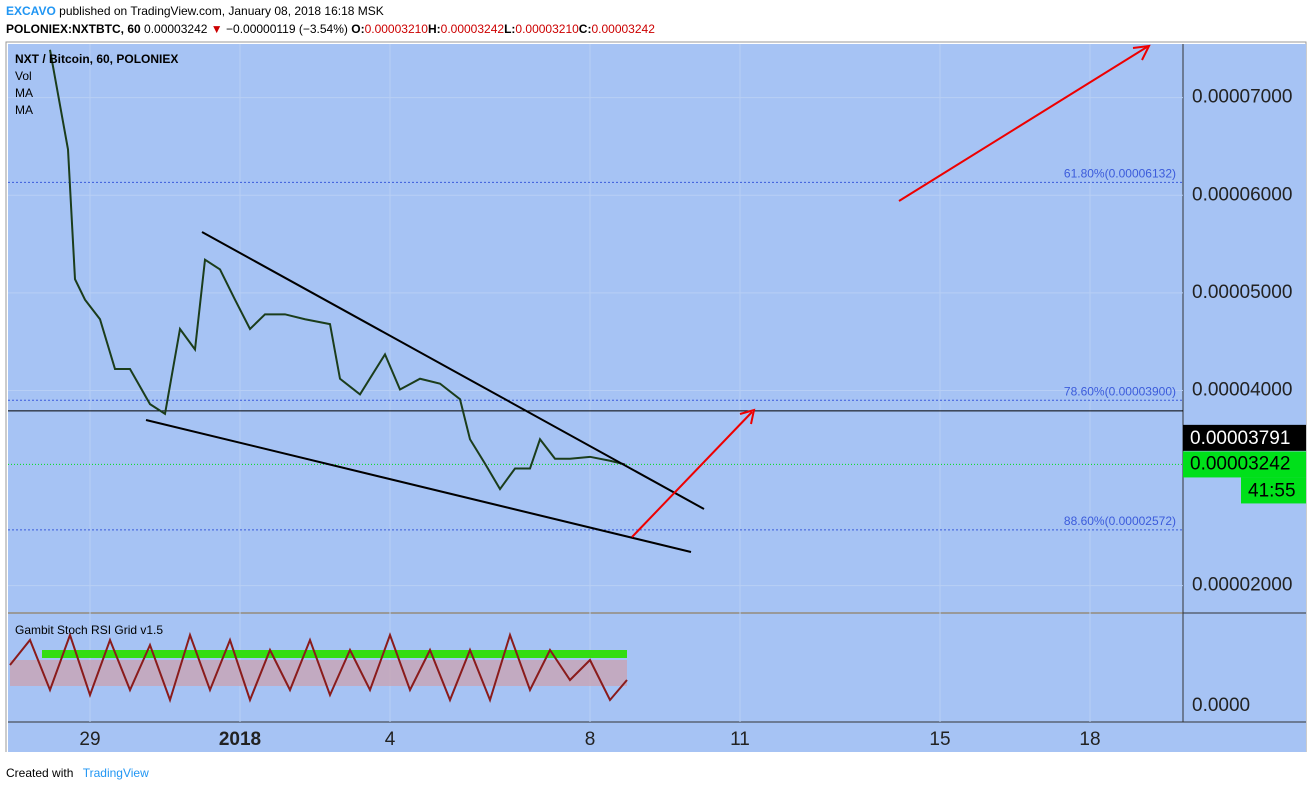 This screenshot has height=791, width=1313. I want to click on ohlc-key: O:, so click(358, 29).